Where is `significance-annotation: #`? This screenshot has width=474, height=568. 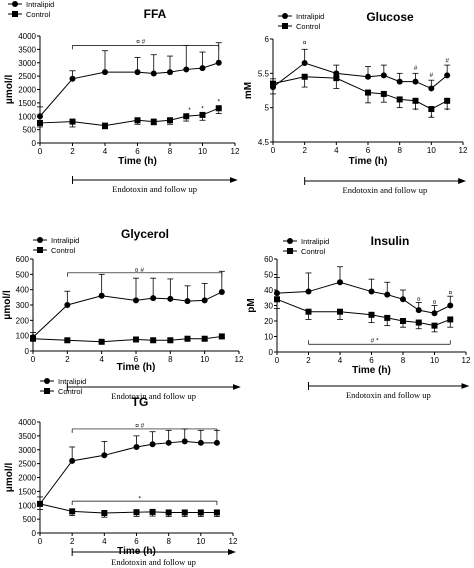 significance-annotation: # is located at coordinates (416, 68).